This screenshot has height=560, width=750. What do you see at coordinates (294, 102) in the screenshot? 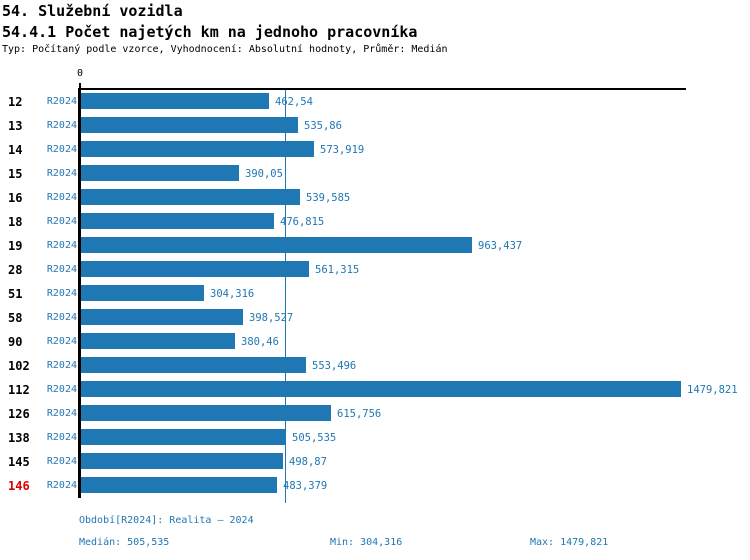
I see `value-label: 462,54` at bounding box center [294, 102].